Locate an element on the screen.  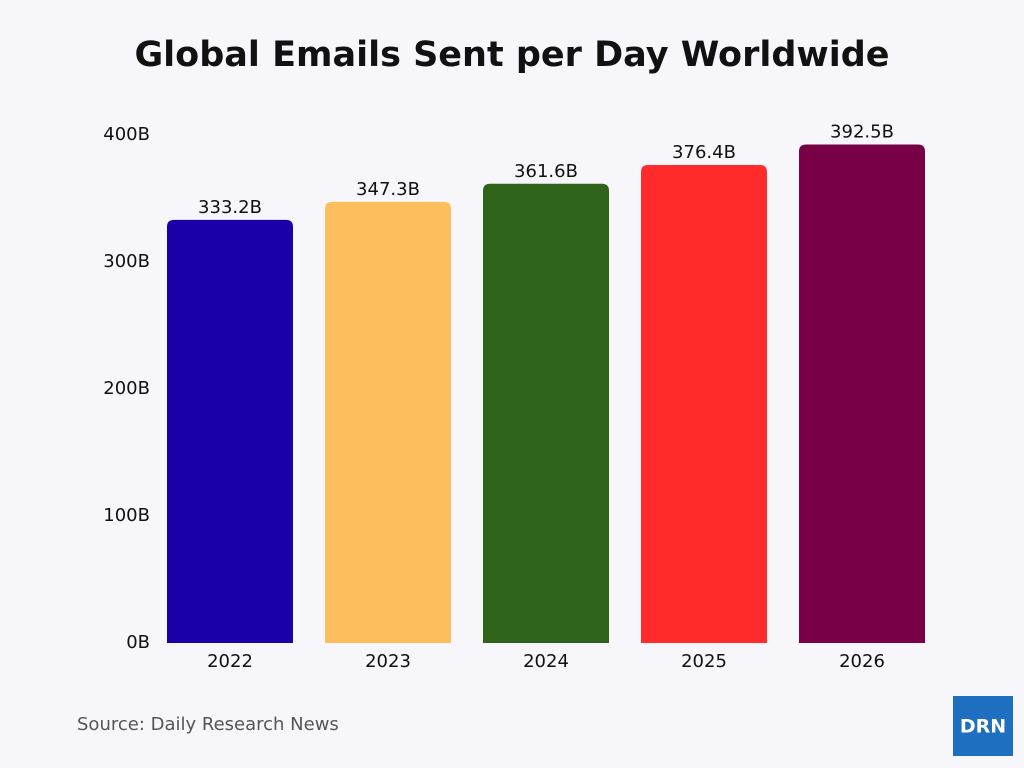
value-label: 347.3B is located at coordinates (388, 189).